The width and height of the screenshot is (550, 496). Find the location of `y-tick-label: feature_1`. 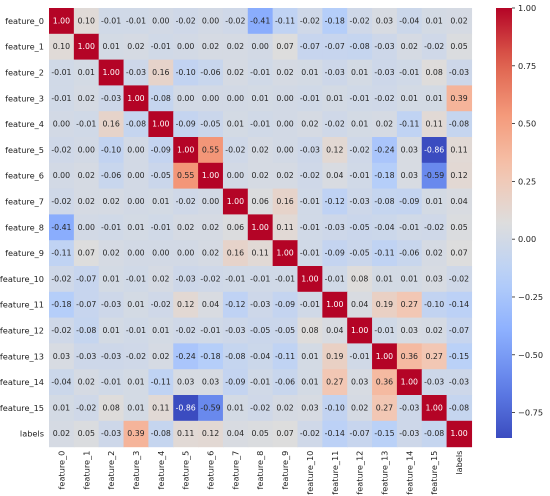

y-tick-label: feature_1 is located at coordinates (24, 47).